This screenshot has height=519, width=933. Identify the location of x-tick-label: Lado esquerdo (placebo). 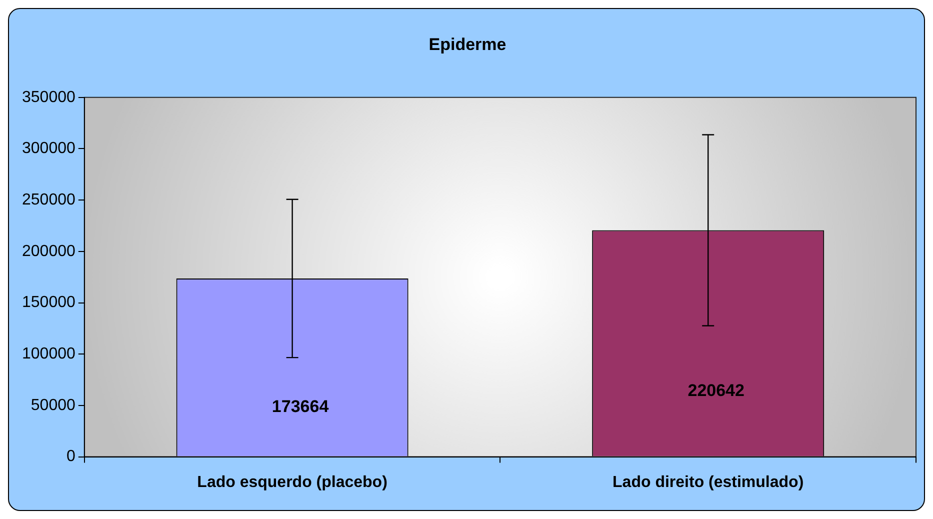
(292, 482).